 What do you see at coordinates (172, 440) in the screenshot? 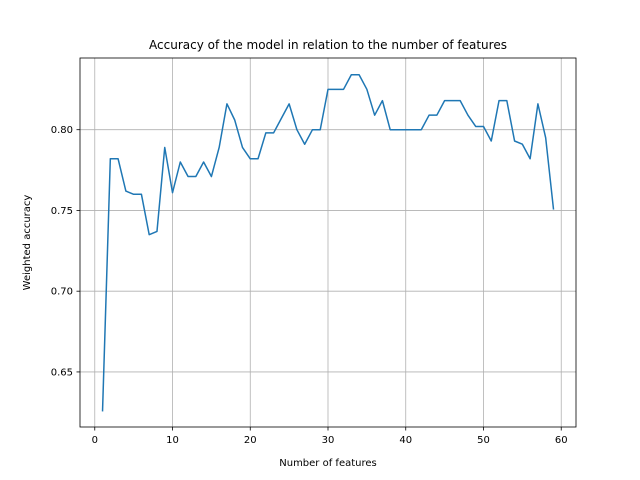
I see `x-tick-label: 10` at bounding box center [172, 440].